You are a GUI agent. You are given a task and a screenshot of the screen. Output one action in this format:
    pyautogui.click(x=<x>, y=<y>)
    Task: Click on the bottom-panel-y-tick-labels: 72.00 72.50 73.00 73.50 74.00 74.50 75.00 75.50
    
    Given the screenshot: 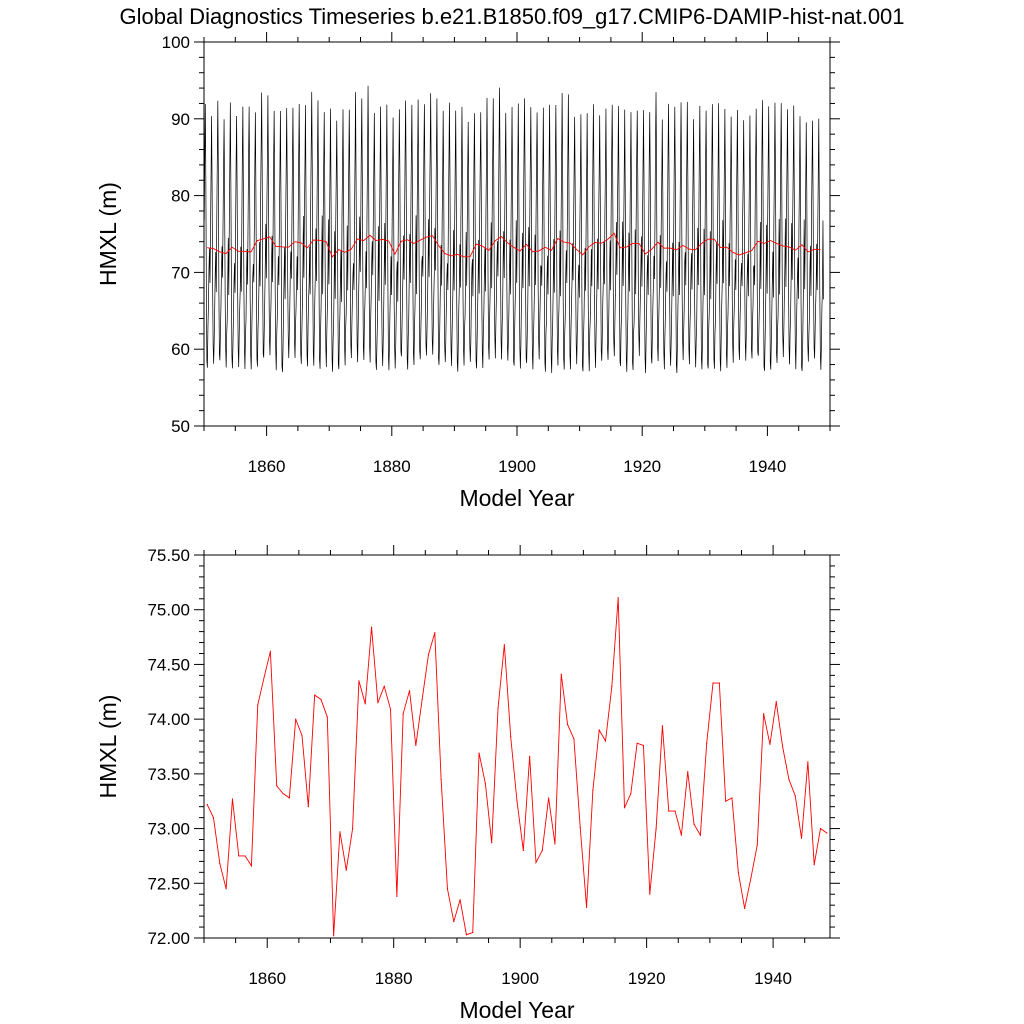 What is the action you would take?
    pyautogui.click(x=168, y=747)
    